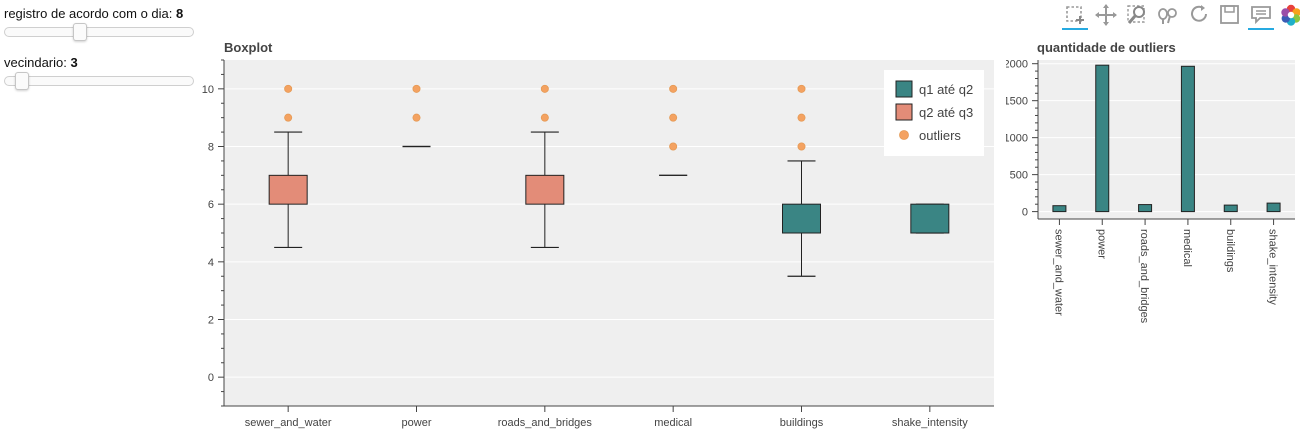 The height and width of the screenshot is (431, 1300). What do you see at coordinates (1137, 15) in the screenshot?
I see `zoom-icon` at bounding box center [1137, 15].